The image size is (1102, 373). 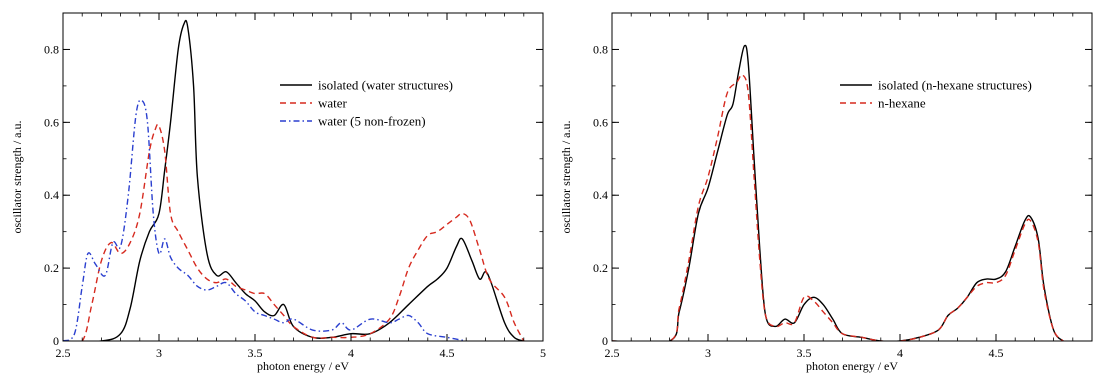 What do you see at coordinates (372, 121) in the screenshot?
I see `legend-label-3: water (5 non-frozen)` at bounding box center [372, 121].